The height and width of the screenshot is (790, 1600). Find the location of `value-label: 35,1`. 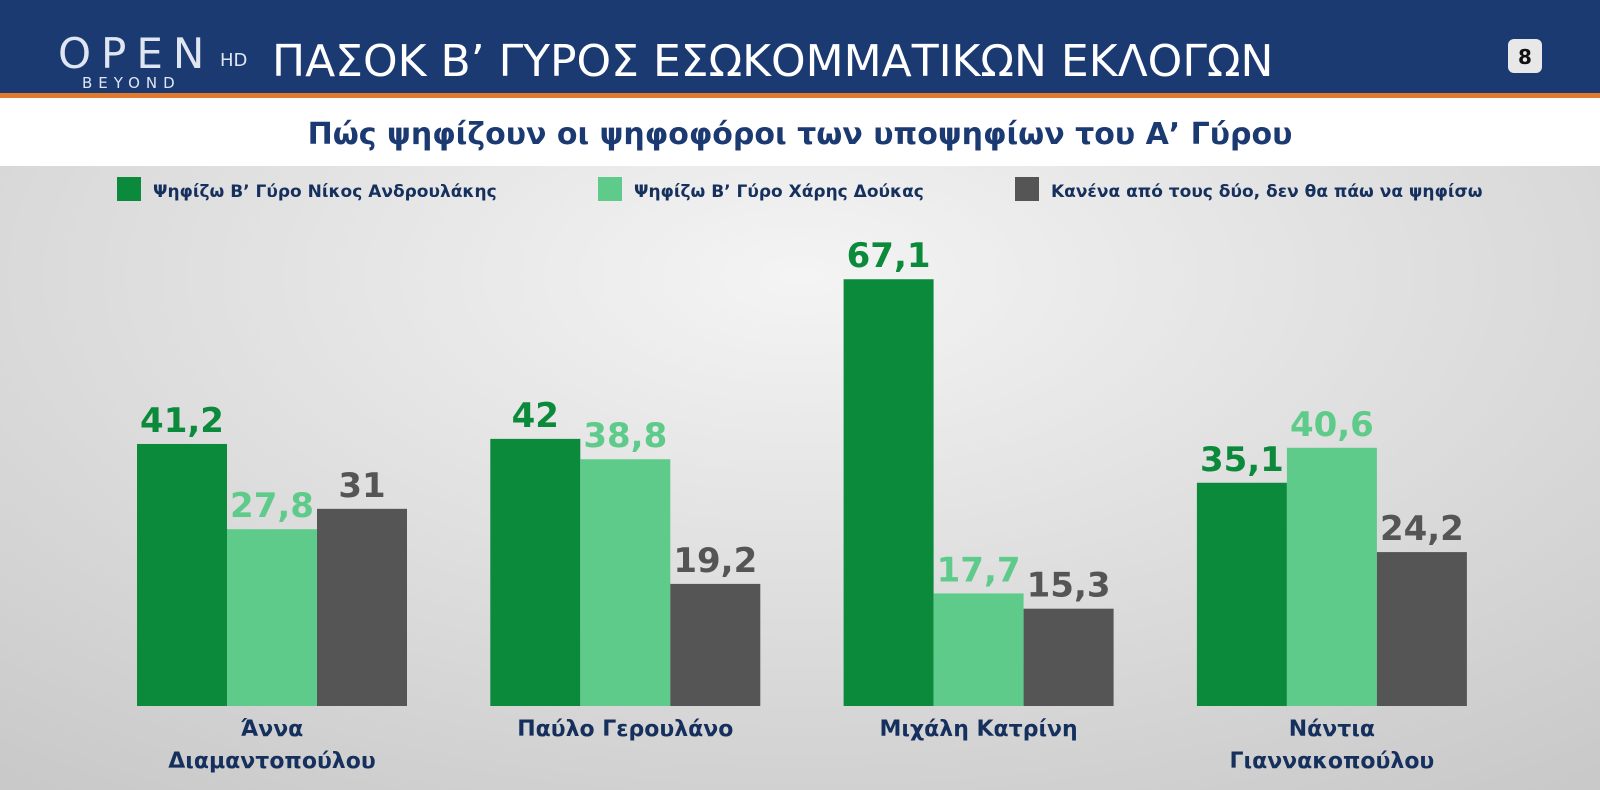

value-label: 35,1 is located at coordinates (1242, 460).